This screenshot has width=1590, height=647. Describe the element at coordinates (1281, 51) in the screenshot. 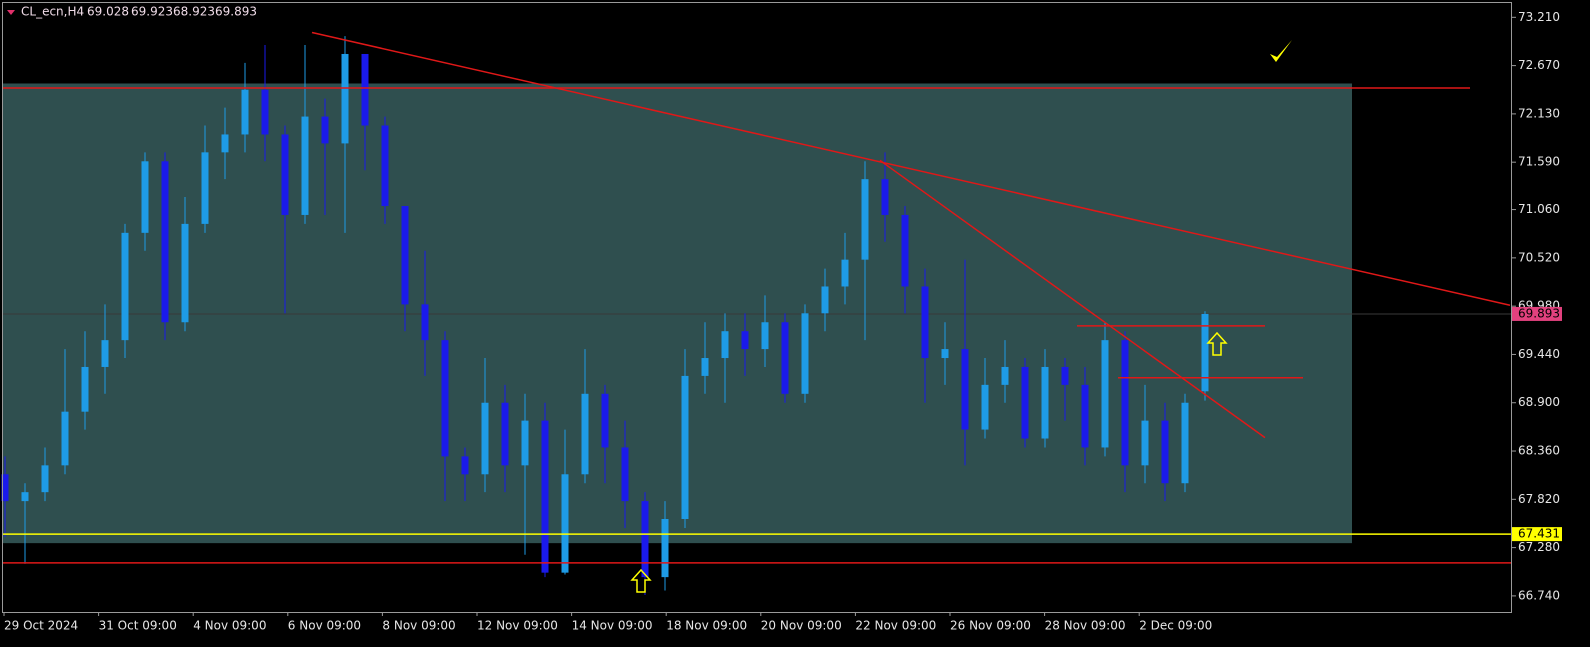

I see `check-mark` at that location.